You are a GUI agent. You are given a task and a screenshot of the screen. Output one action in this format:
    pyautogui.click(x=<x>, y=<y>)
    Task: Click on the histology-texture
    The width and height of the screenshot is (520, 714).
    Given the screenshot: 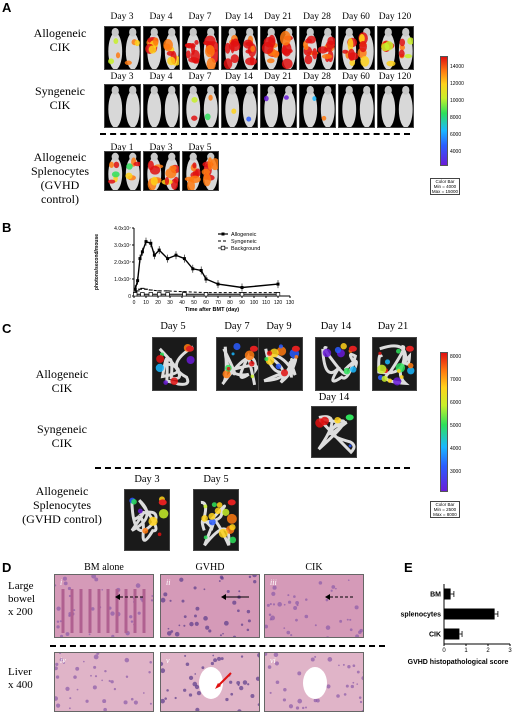 What is the action you would take?
    pyautogui.click(x=314, y=682)
    